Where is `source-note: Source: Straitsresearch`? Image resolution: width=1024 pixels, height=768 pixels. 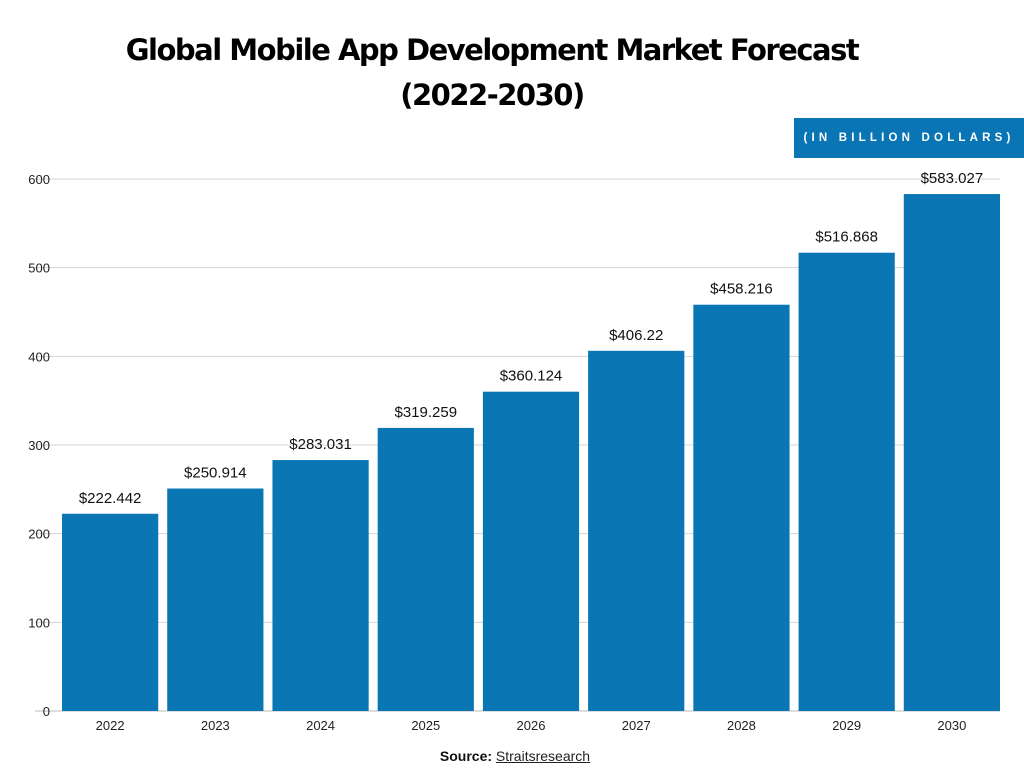
source-note: Source: Straitsresearch is located at coordinates (512, 756).